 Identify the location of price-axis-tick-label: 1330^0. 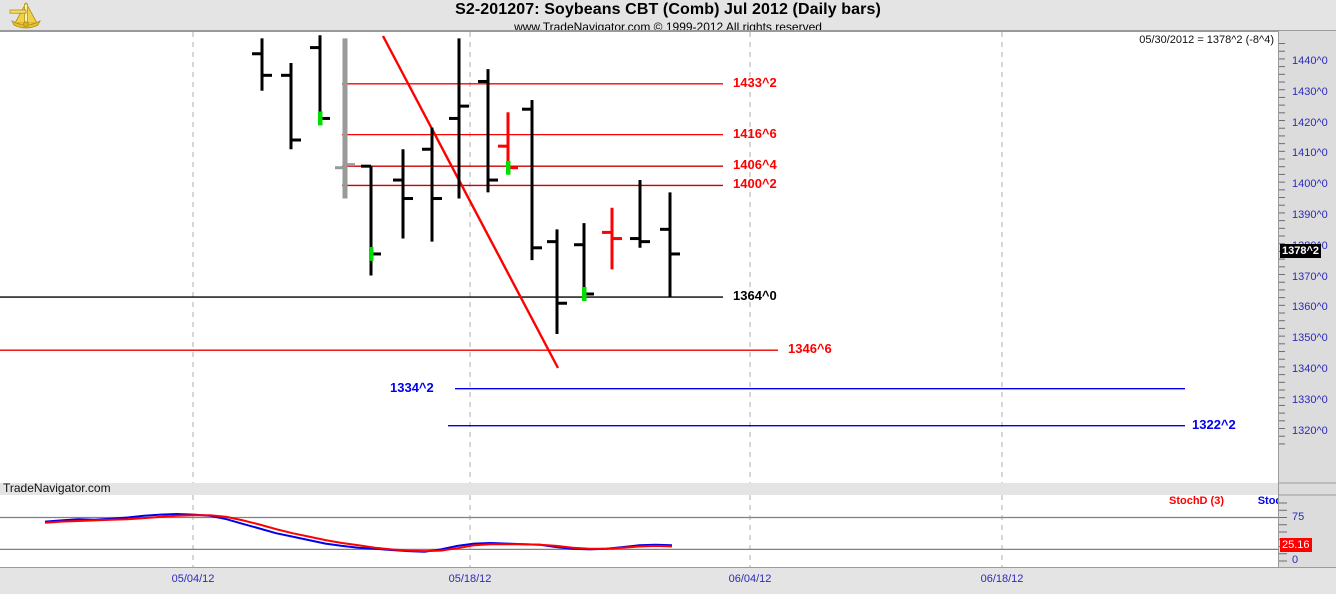
(1310, 399).